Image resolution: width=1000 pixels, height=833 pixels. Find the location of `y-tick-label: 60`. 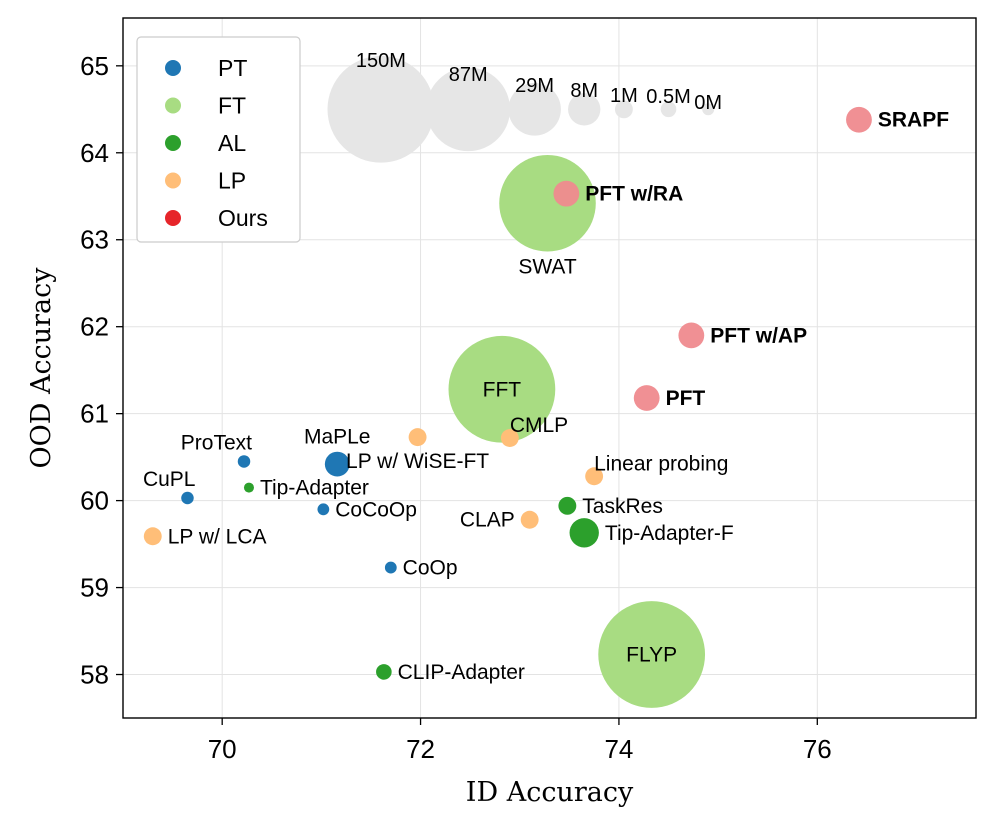

y-tick-label: 60 is located at coordinates (94, 501).